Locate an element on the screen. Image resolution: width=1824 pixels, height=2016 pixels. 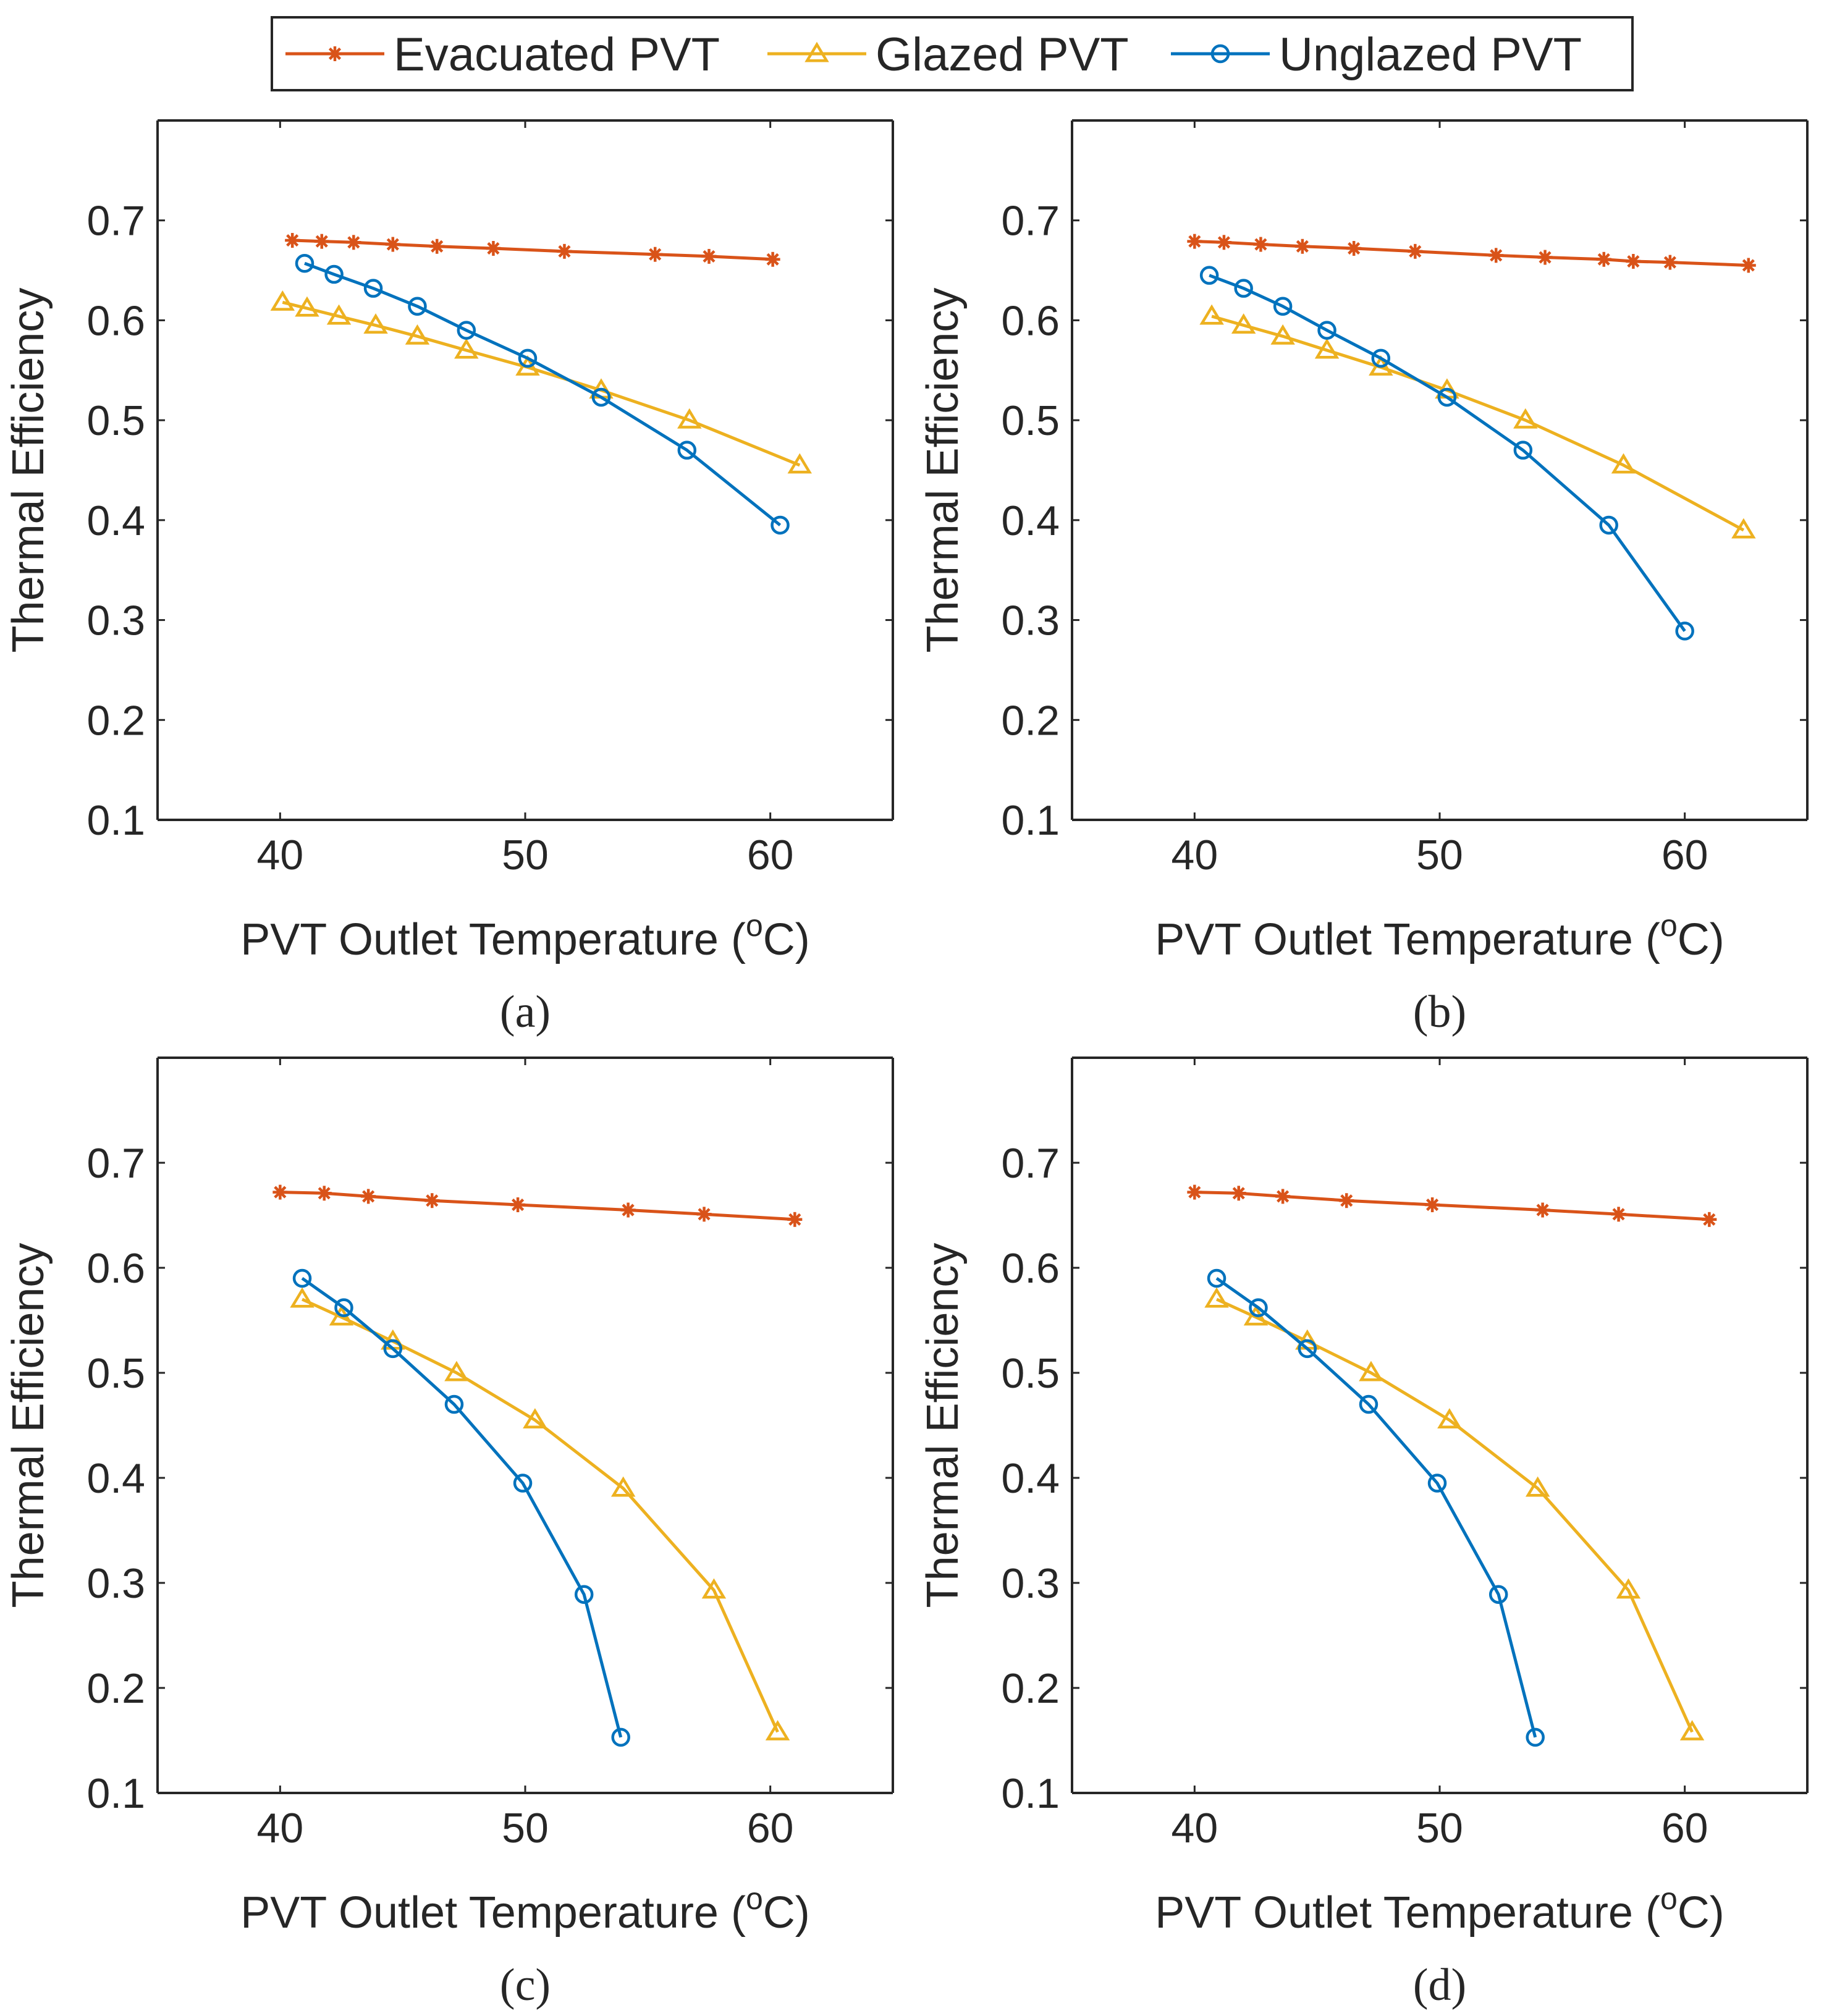
panel-caption: (a) is located at coordinates (526, 1012).